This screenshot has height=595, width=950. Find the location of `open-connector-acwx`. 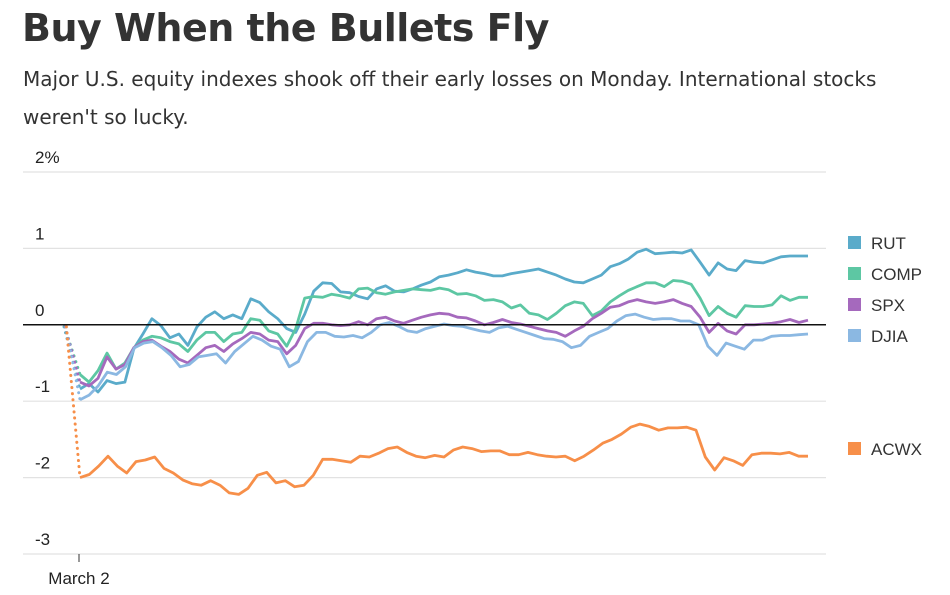

open-connector-acwx is located at coordinates (73, 402).